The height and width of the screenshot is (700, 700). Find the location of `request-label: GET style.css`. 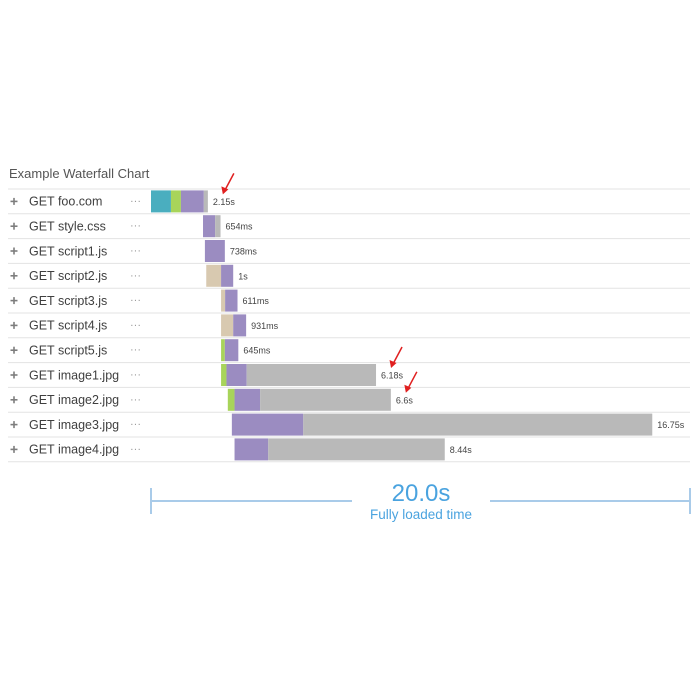

request-label: GET style.css is located at coordinates (67, 227).